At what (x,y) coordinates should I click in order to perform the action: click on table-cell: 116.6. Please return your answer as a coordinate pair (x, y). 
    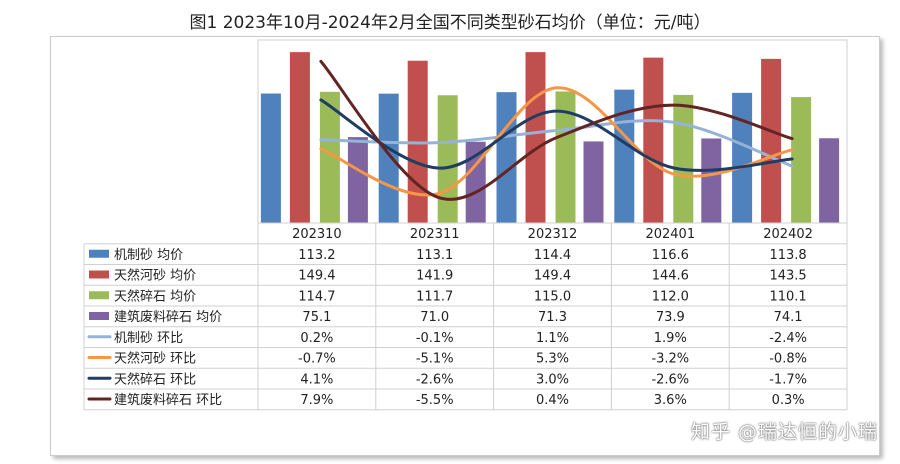
    Looking at the image, I should click on (670, 255).